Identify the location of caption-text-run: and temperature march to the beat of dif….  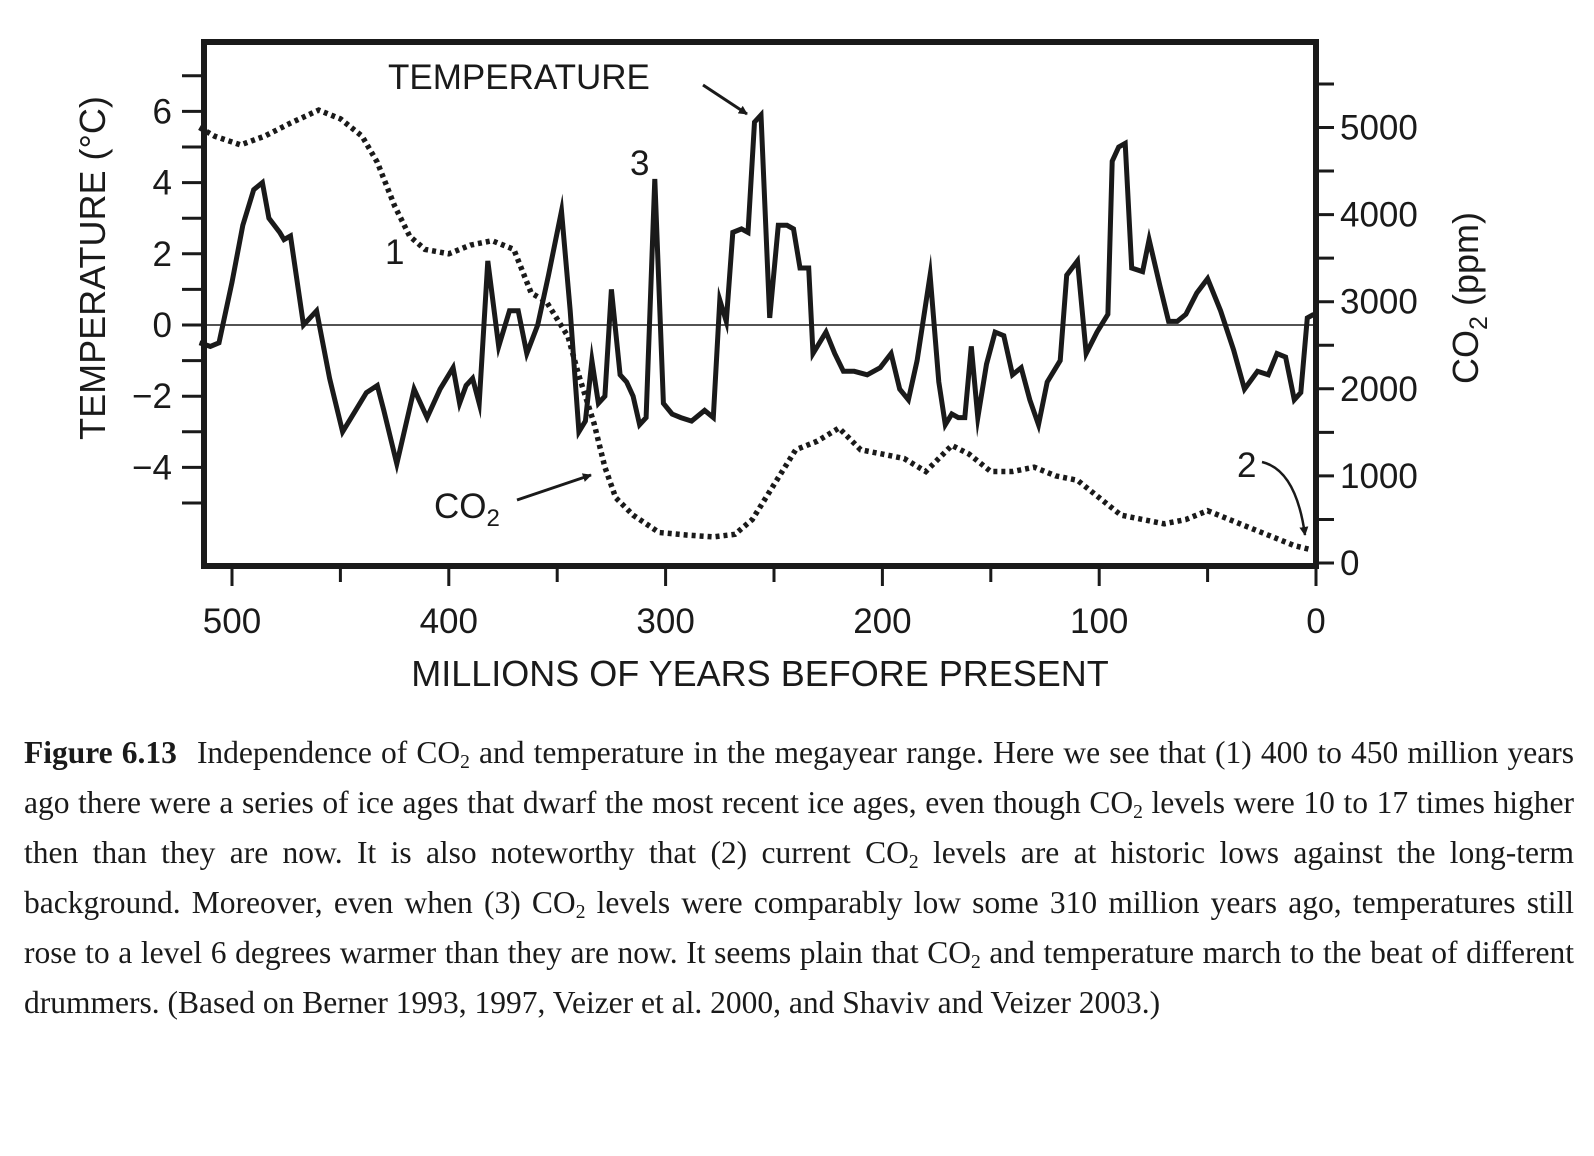
(799, 977).